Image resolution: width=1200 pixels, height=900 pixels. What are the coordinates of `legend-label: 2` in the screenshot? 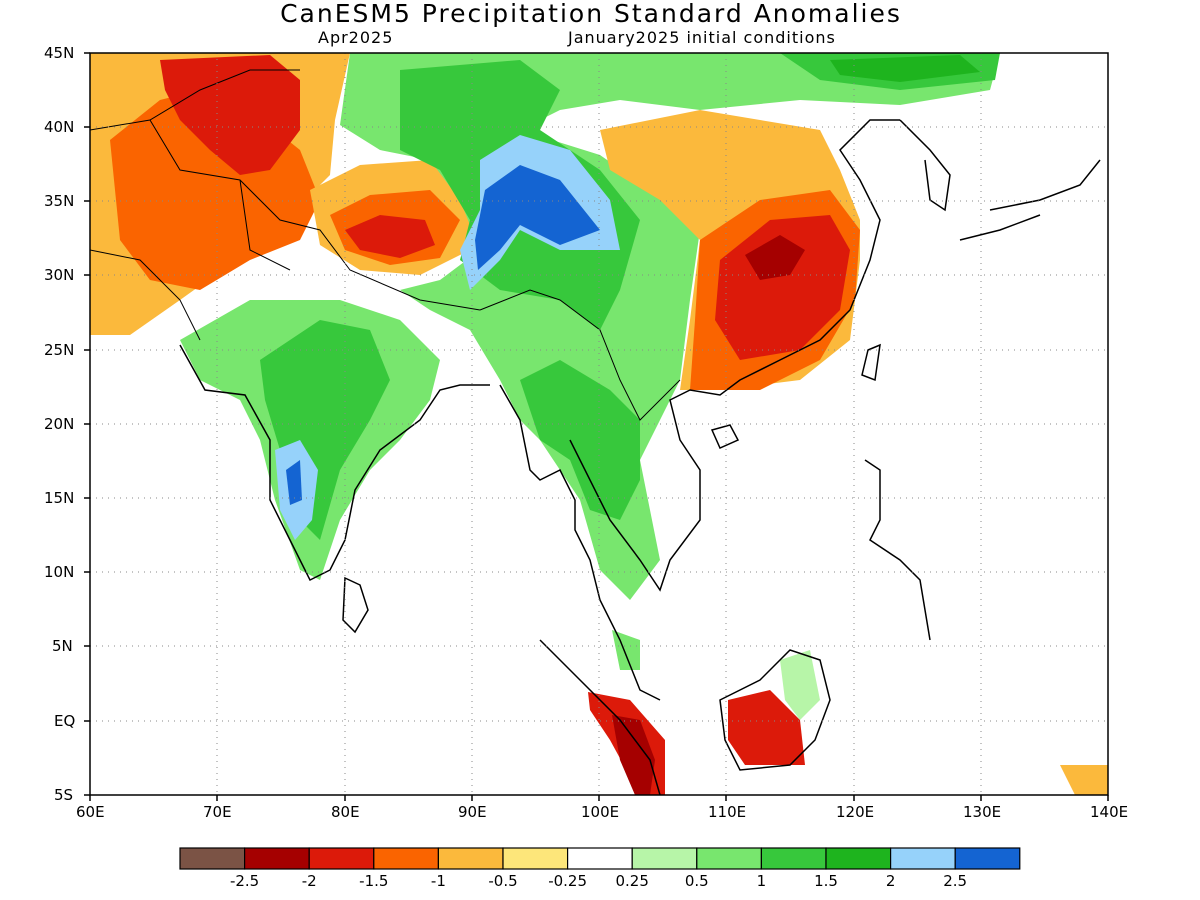 It's located at (890, 881).